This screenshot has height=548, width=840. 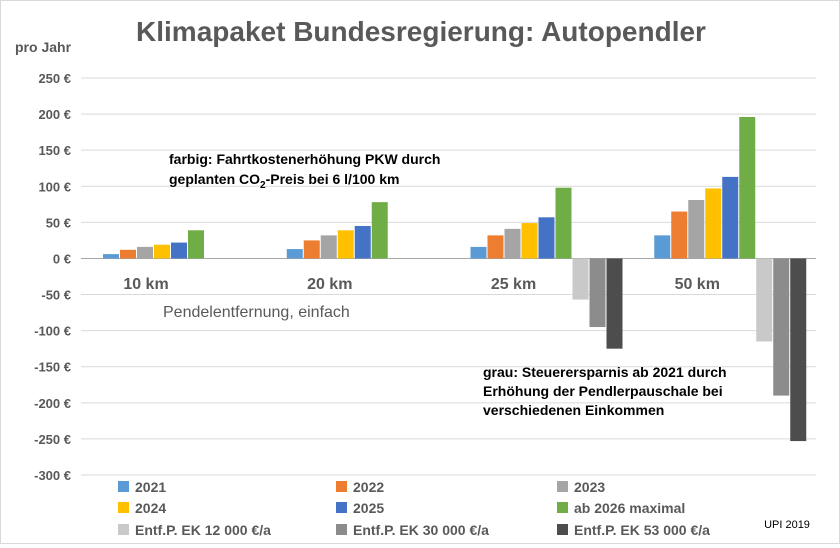 What do you see at coordinates (368, 487) in the screenshot?
I see `legend-label: 2022` at bounding box center [368, 487].